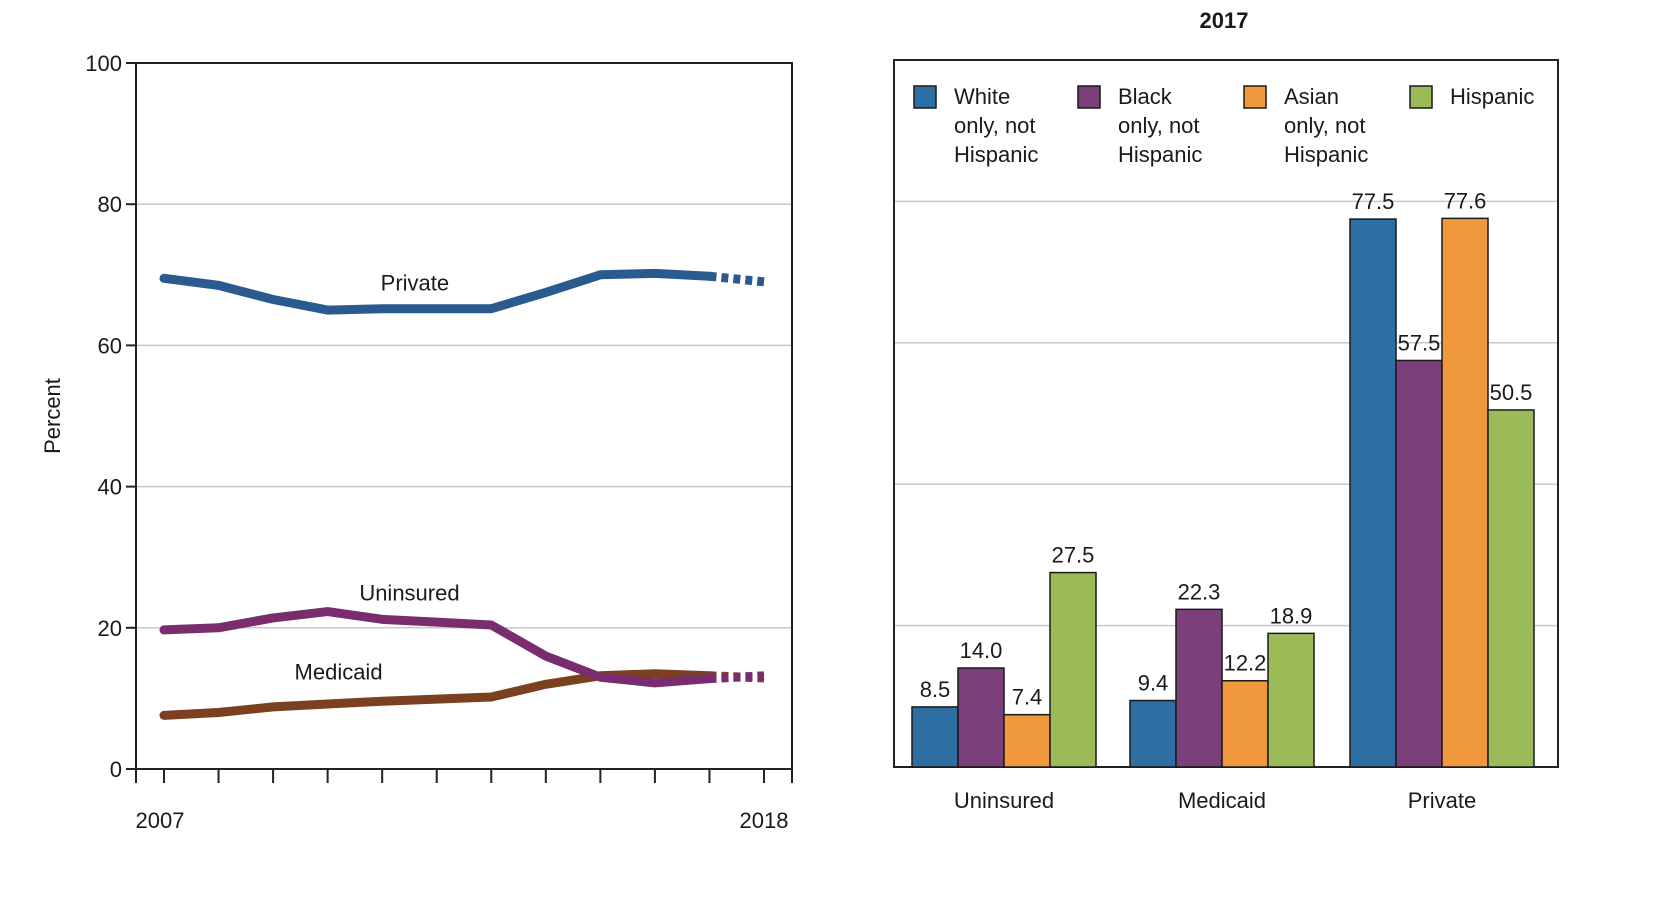 The width and height of the screenshot is (1668, 898). Describe the element at coordinates (1027, 697) in the screenshot. I see `data-label: 7.4` at that location.